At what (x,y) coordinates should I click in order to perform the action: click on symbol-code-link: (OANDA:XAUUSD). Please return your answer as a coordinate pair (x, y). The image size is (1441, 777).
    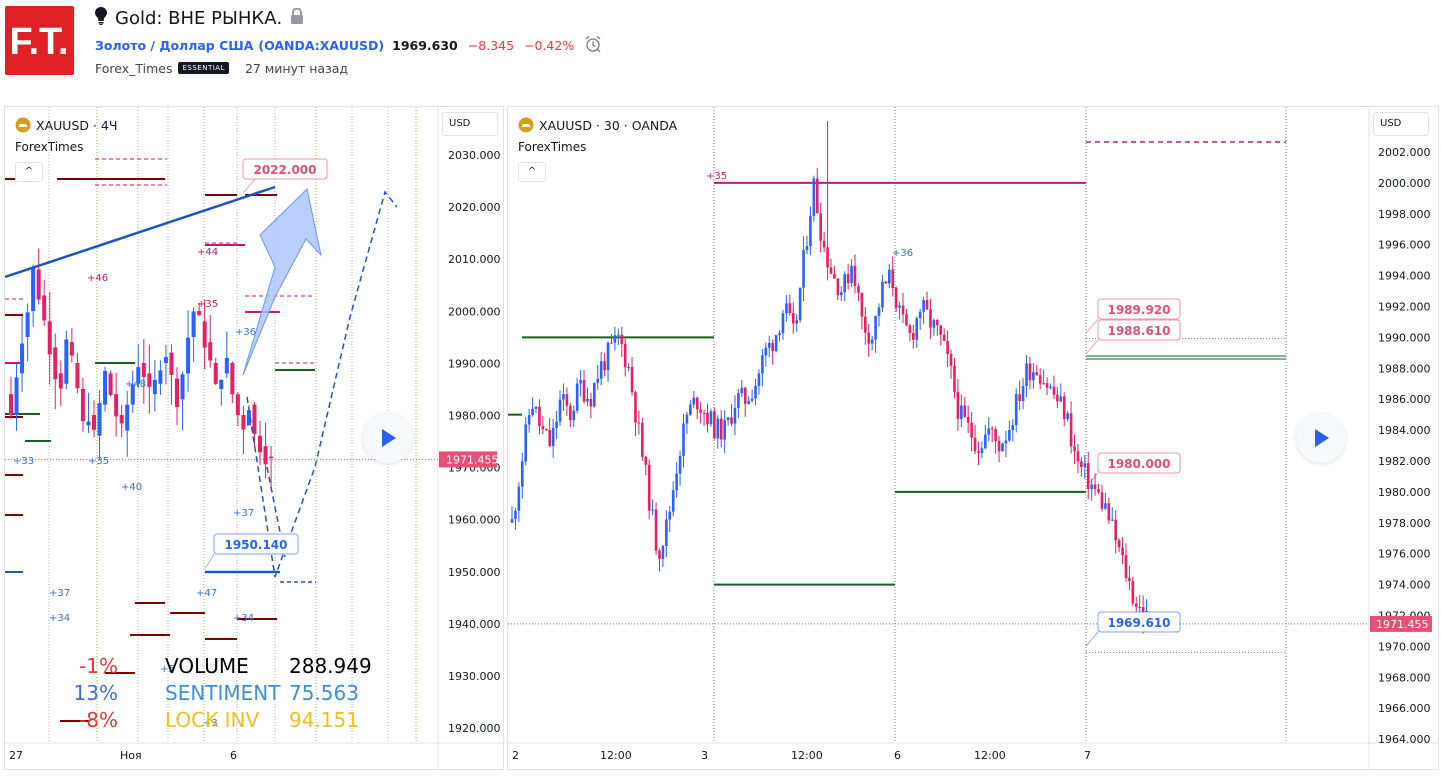
    Looking at the image, I should click on (321, 45).